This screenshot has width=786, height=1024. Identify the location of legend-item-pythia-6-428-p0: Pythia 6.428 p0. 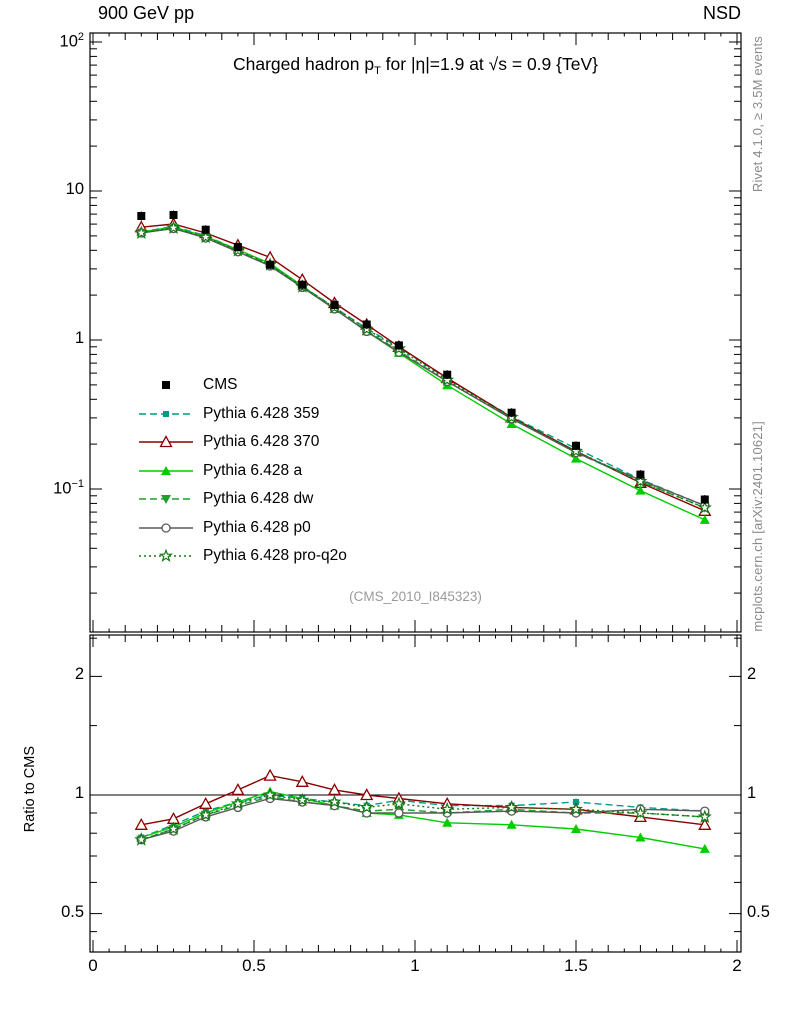
(242, 528).